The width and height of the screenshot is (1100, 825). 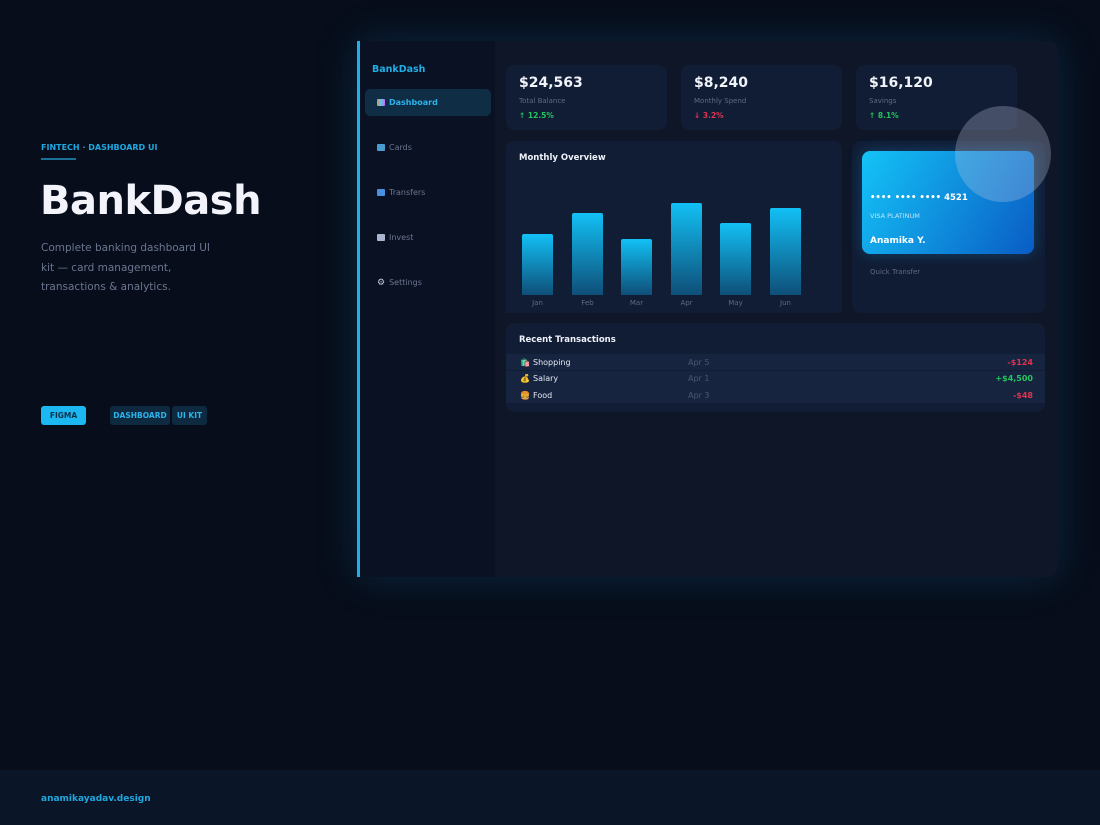 What do you see at coordinates (1003, 154) in the screenshot?
I see `decorative-circle` at bounding box center [1003, 154].